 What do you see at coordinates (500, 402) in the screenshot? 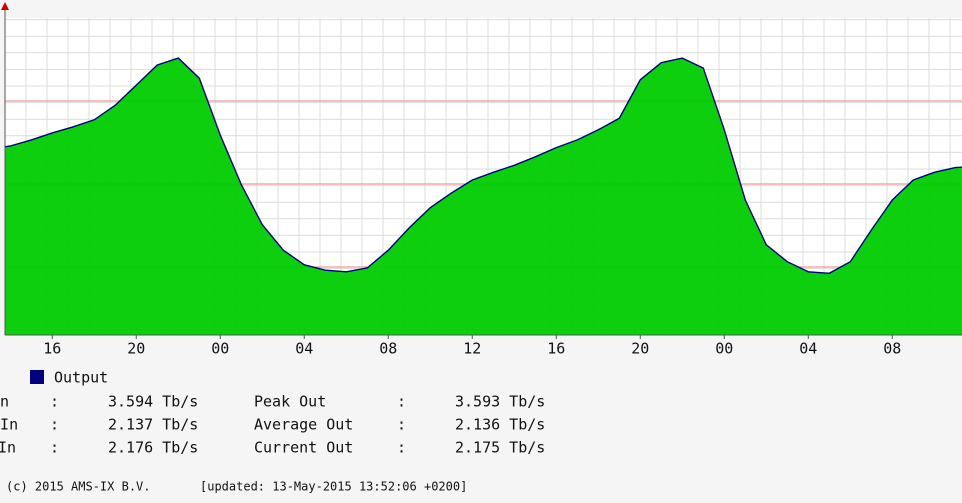
I see `stat-value: 3.593 Tb/s` at bounding box center [500, 402].